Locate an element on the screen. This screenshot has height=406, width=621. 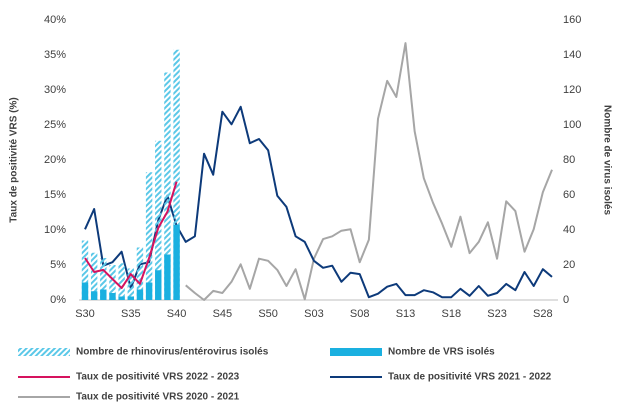
y2-tick-label: 120 is located at coordinates (572, 90).